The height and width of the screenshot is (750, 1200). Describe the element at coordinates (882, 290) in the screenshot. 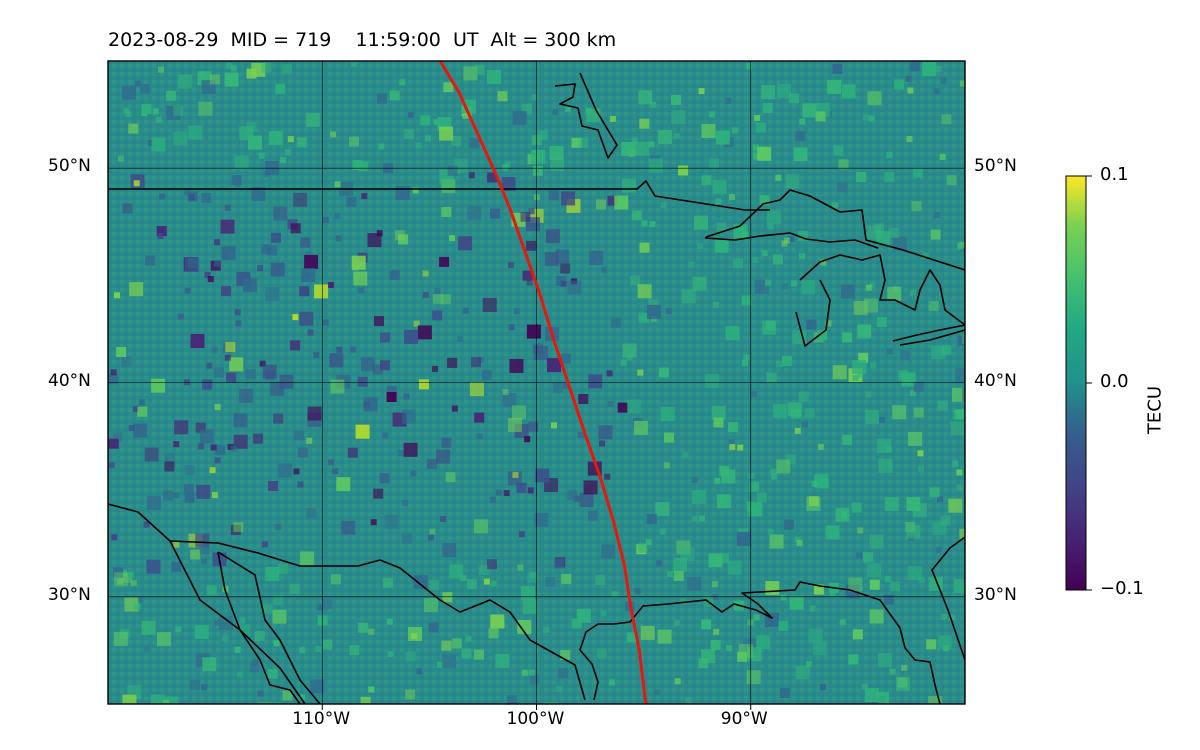

I see `lake-michigan-shore` at that location.